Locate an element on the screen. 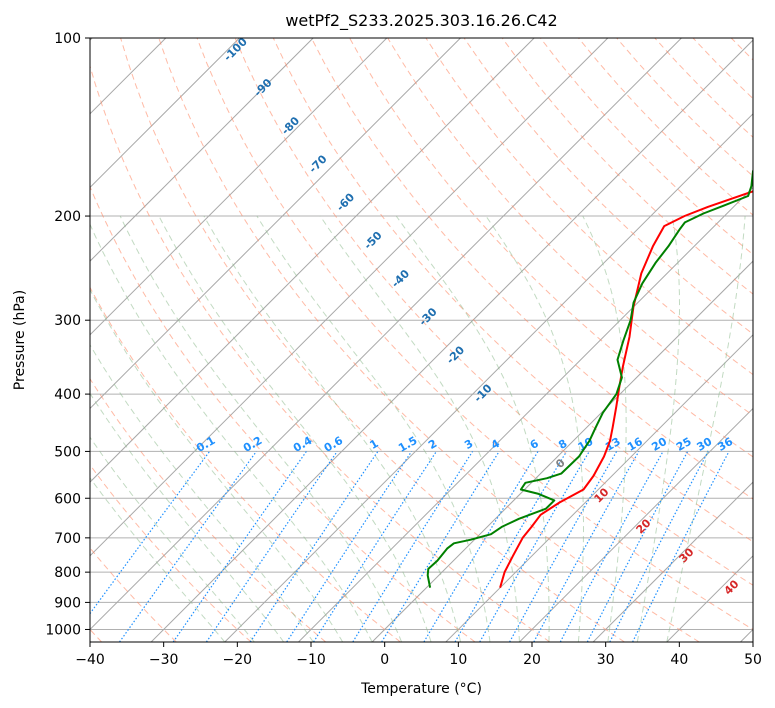  y-tick-label: 100 is located at coordinates (67, 39).